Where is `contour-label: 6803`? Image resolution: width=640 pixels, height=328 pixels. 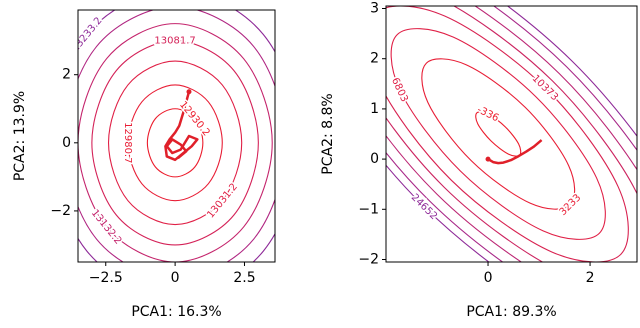
contour-label: 6803 is located at coordinates (399, 90).